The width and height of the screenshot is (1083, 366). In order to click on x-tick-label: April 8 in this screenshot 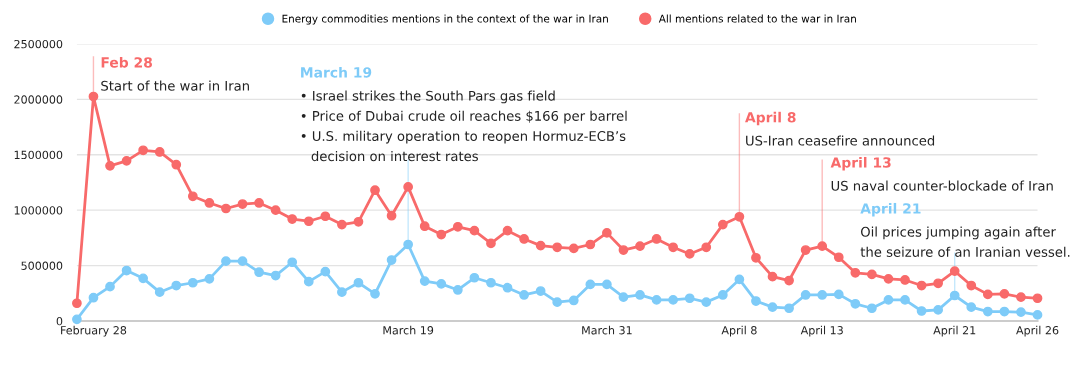, I will do `click(739, 331)`.